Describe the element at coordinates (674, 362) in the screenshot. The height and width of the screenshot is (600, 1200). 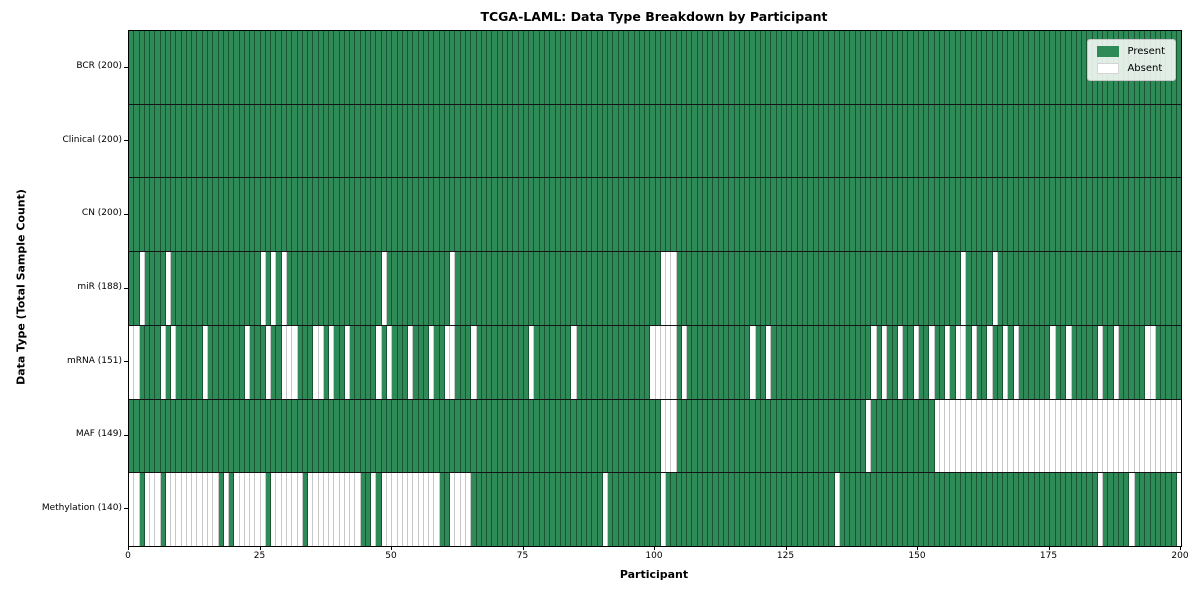
I see `cell-mRNA-p103` at that location.